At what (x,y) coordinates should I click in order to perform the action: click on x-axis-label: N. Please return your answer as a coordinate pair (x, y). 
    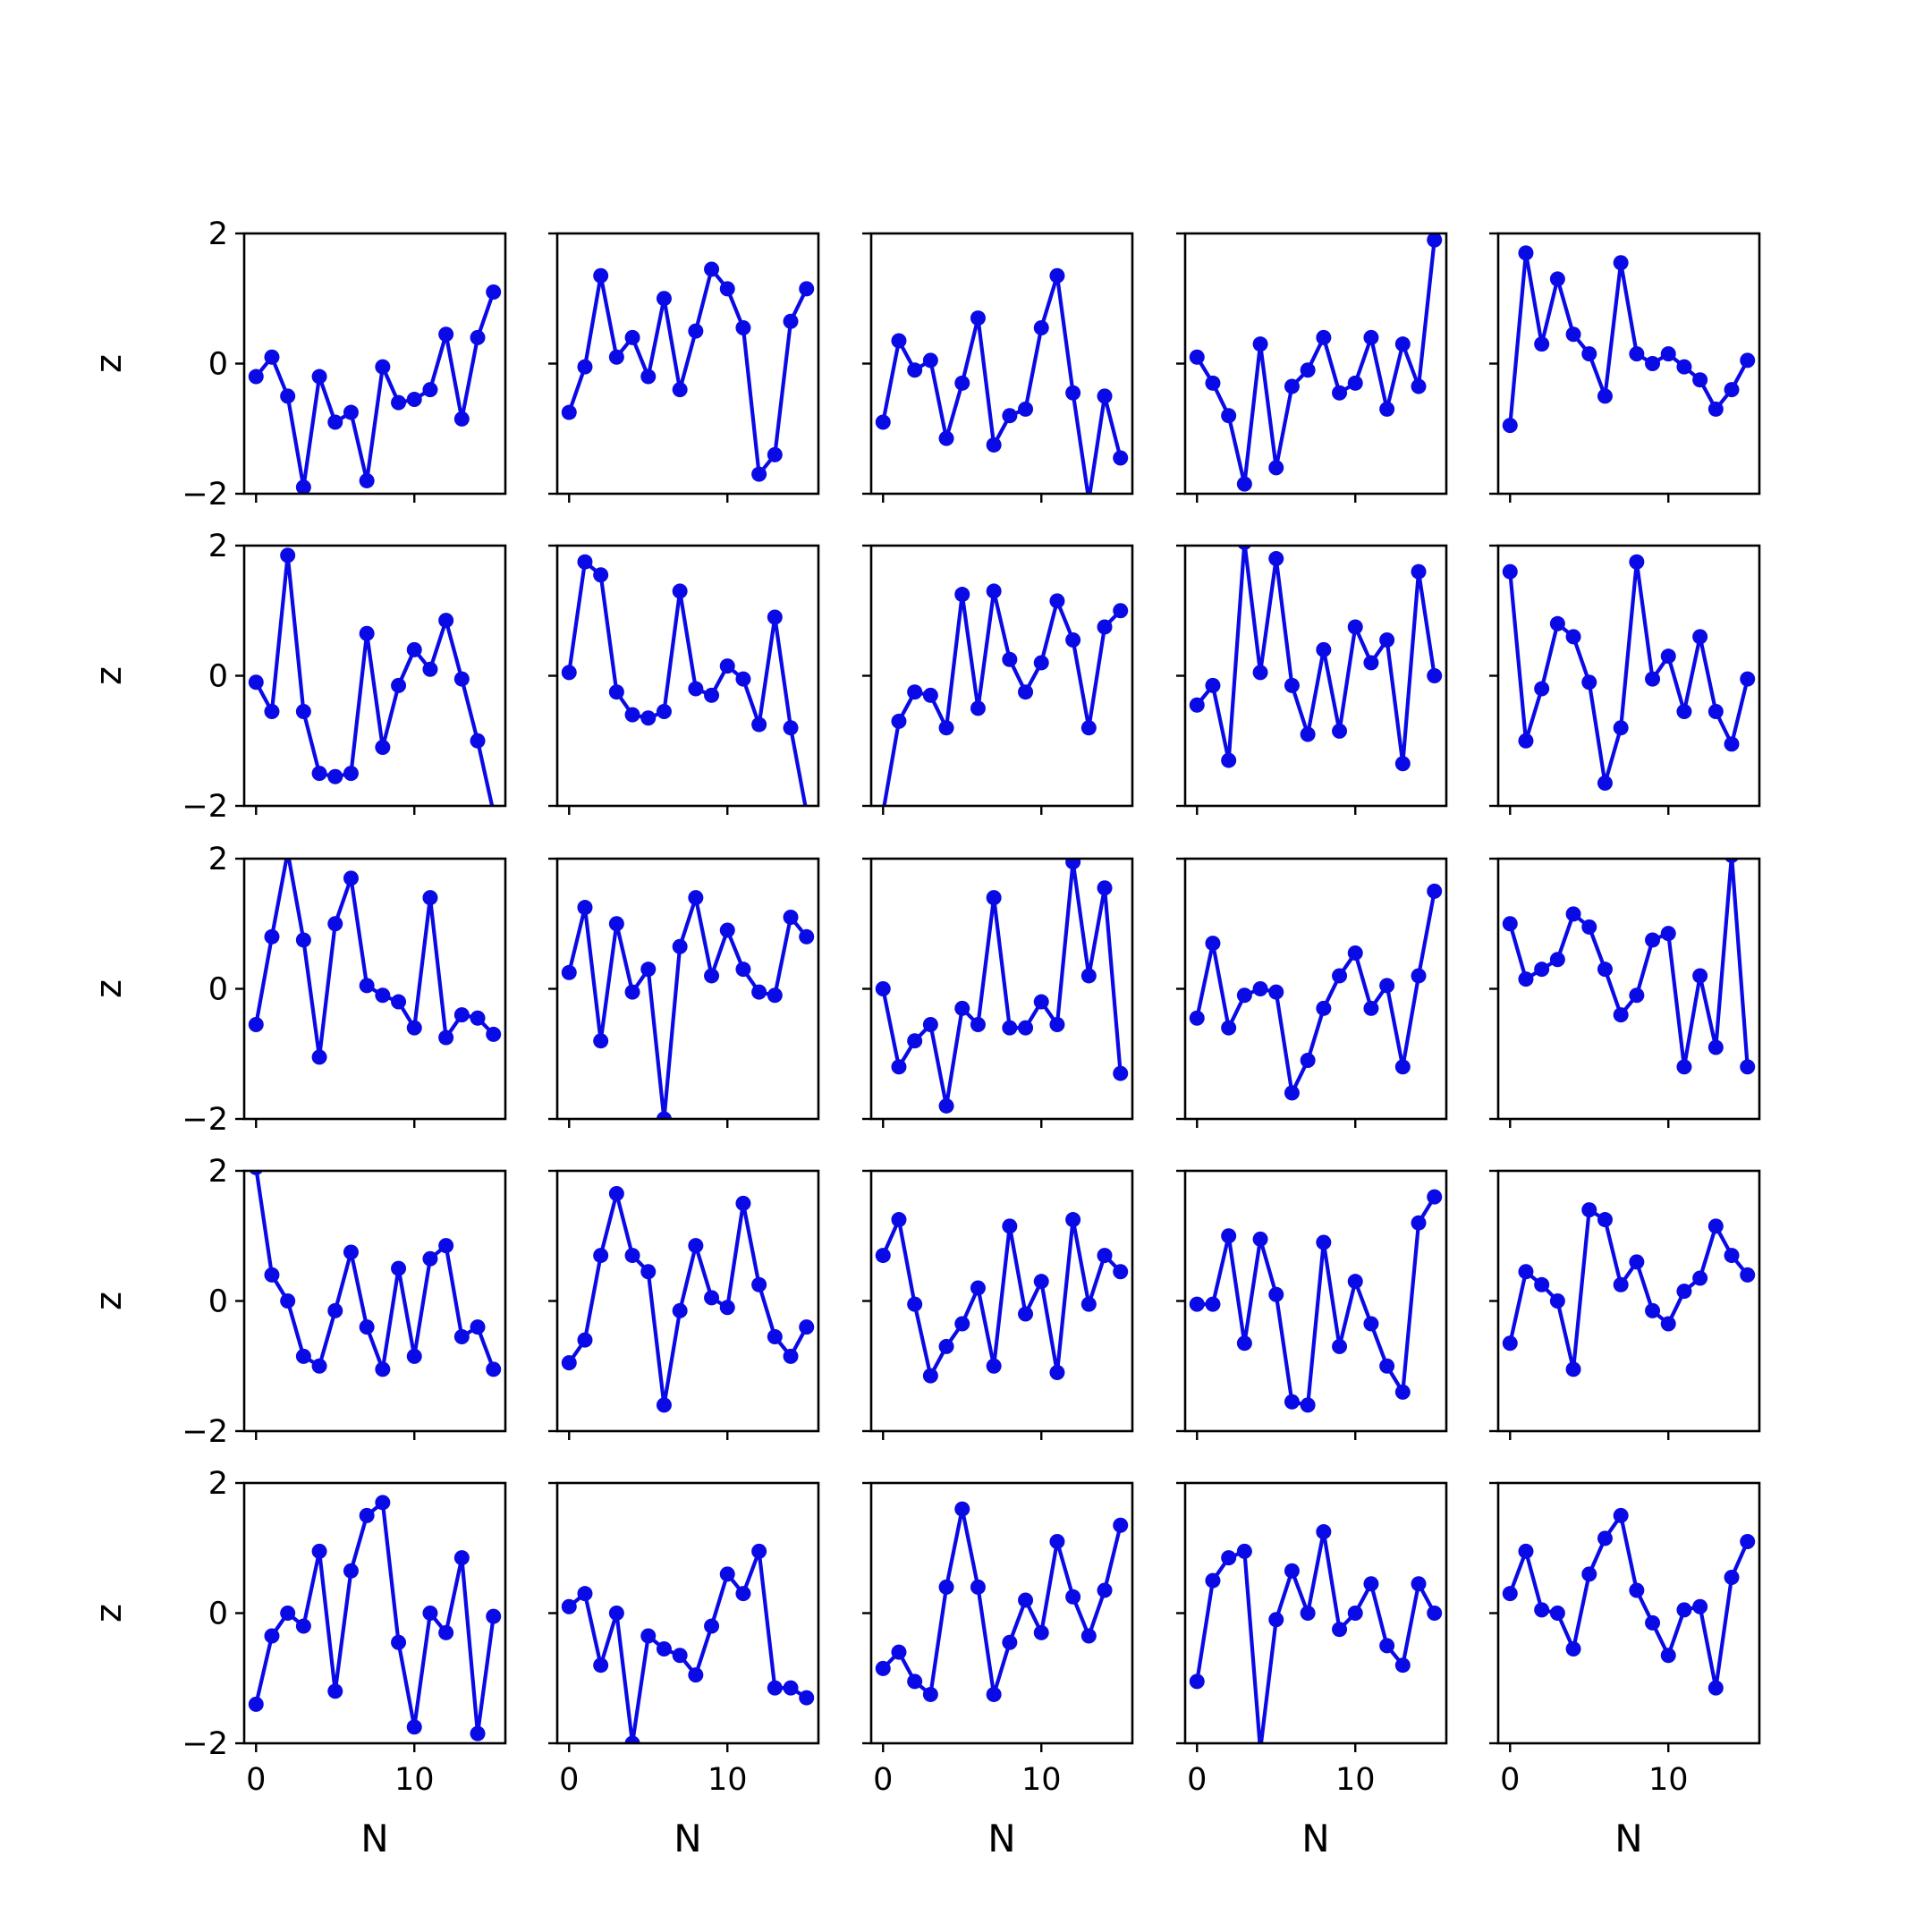
    Looking at the image, I should click on (1315, 1838).